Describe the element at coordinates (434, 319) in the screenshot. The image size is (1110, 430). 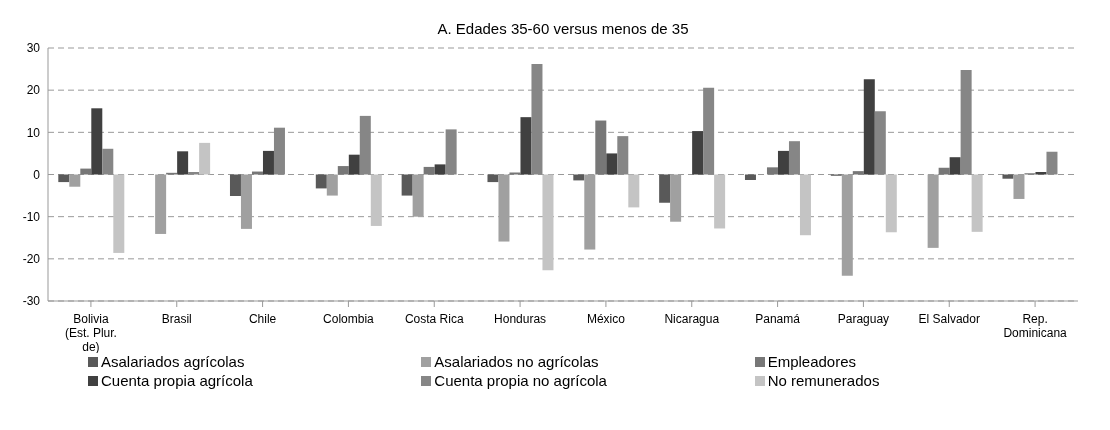
I see `x-tick-label: Costa Rica` at that location.